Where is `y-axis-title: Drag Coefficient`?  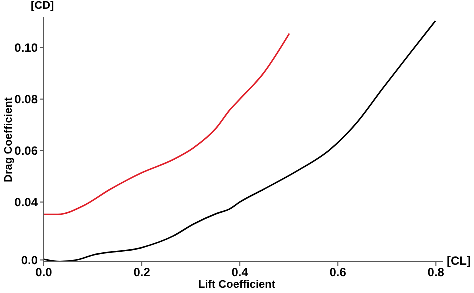 y-axis-title: Drag Coefficient is located at coordinates (9, 139).